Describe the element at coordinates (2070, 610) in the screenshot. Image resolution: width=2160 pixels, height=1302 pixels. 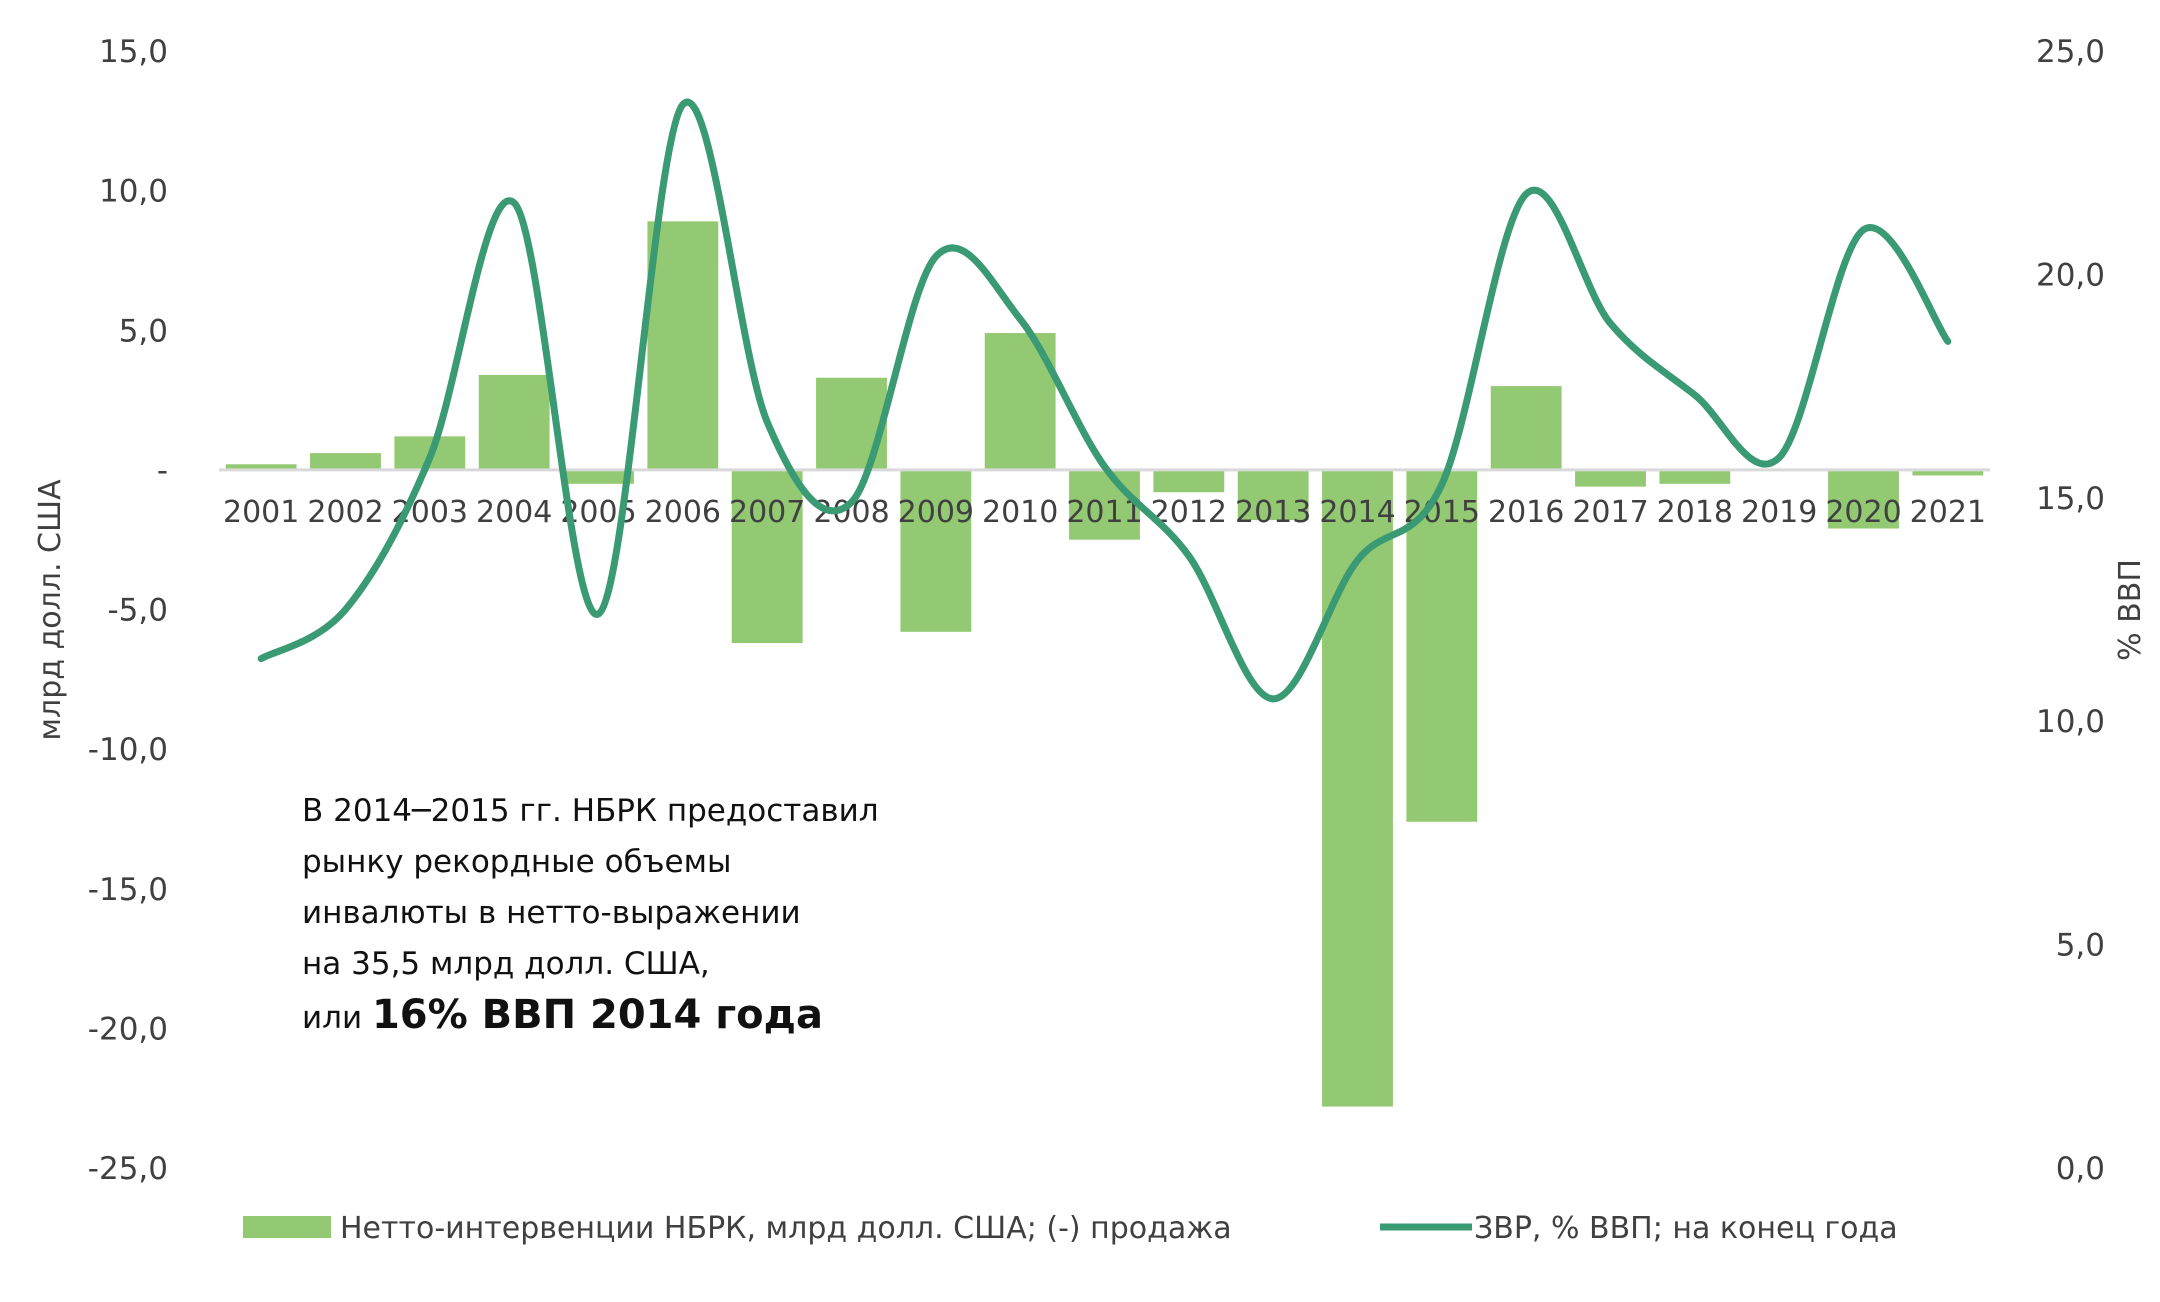
I see `right-axis-ticks: 25,0 20,0 15,0 10,0 5,0 0,0` at that location.